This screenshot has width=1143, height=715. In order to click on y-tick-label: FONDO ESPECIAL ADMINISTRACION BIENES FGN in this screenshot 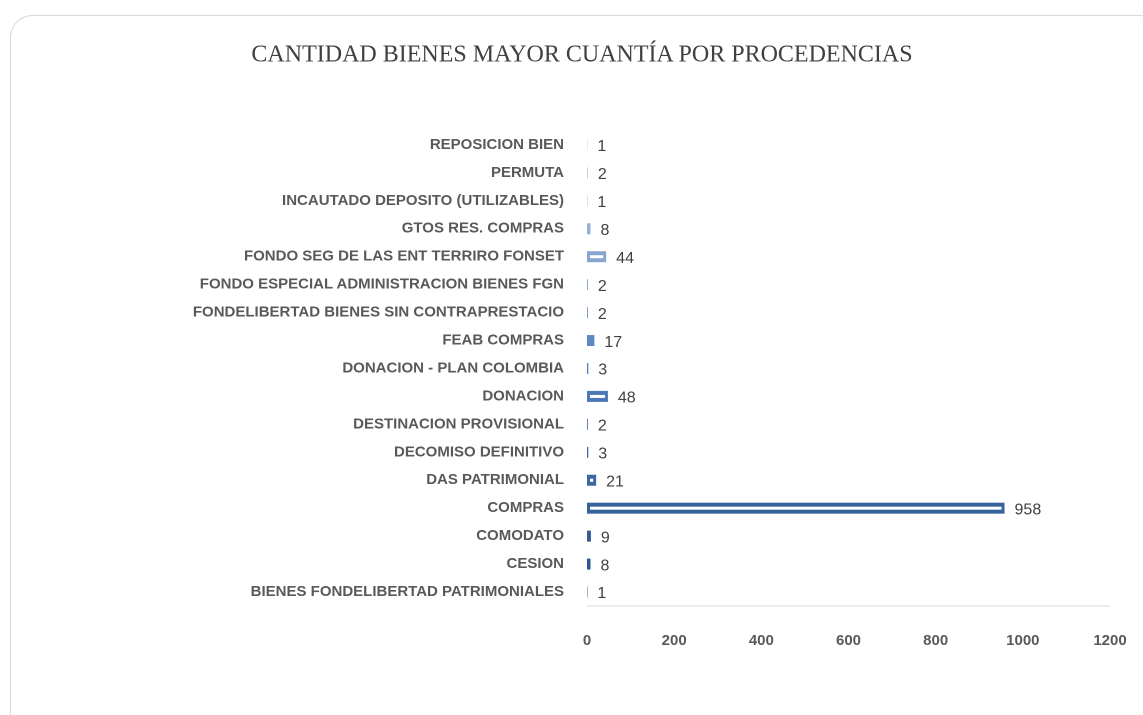, I will do `click(382, 284)`.